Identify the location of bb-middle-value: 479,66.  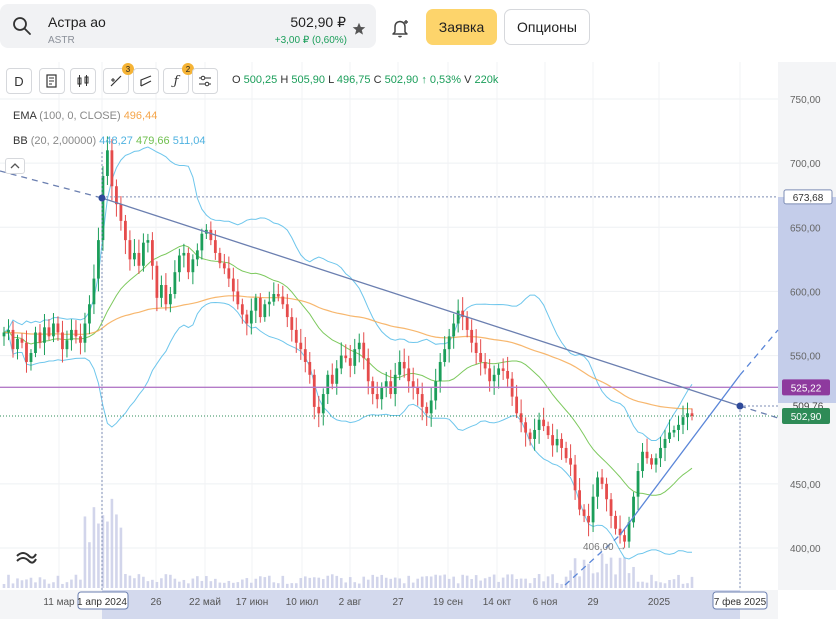
(152, 141).